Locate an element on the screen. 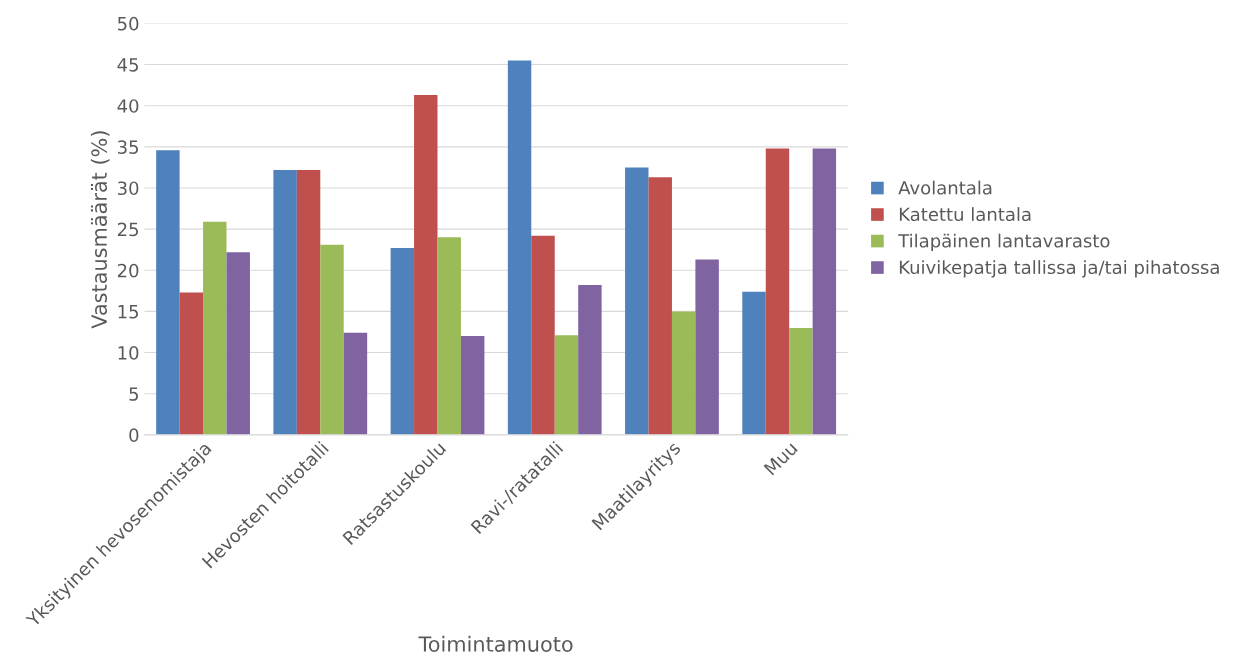 This screenshot has width=1256, height=669. y-tick-label: 35 is located at coordinates (127, 147).